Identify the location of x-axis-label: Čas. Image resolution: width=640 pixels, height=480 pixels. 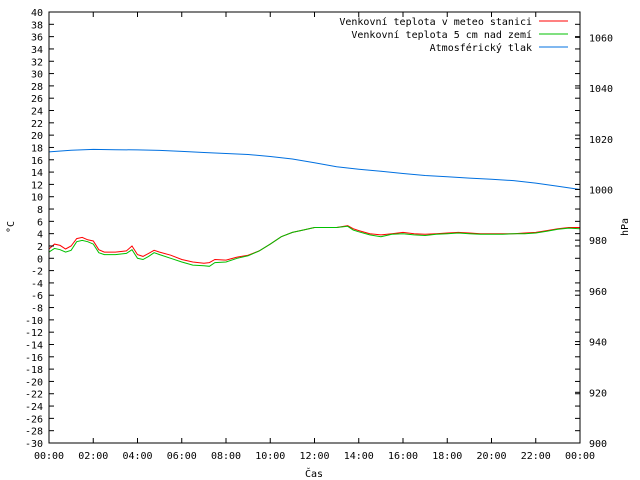
(314, 473).